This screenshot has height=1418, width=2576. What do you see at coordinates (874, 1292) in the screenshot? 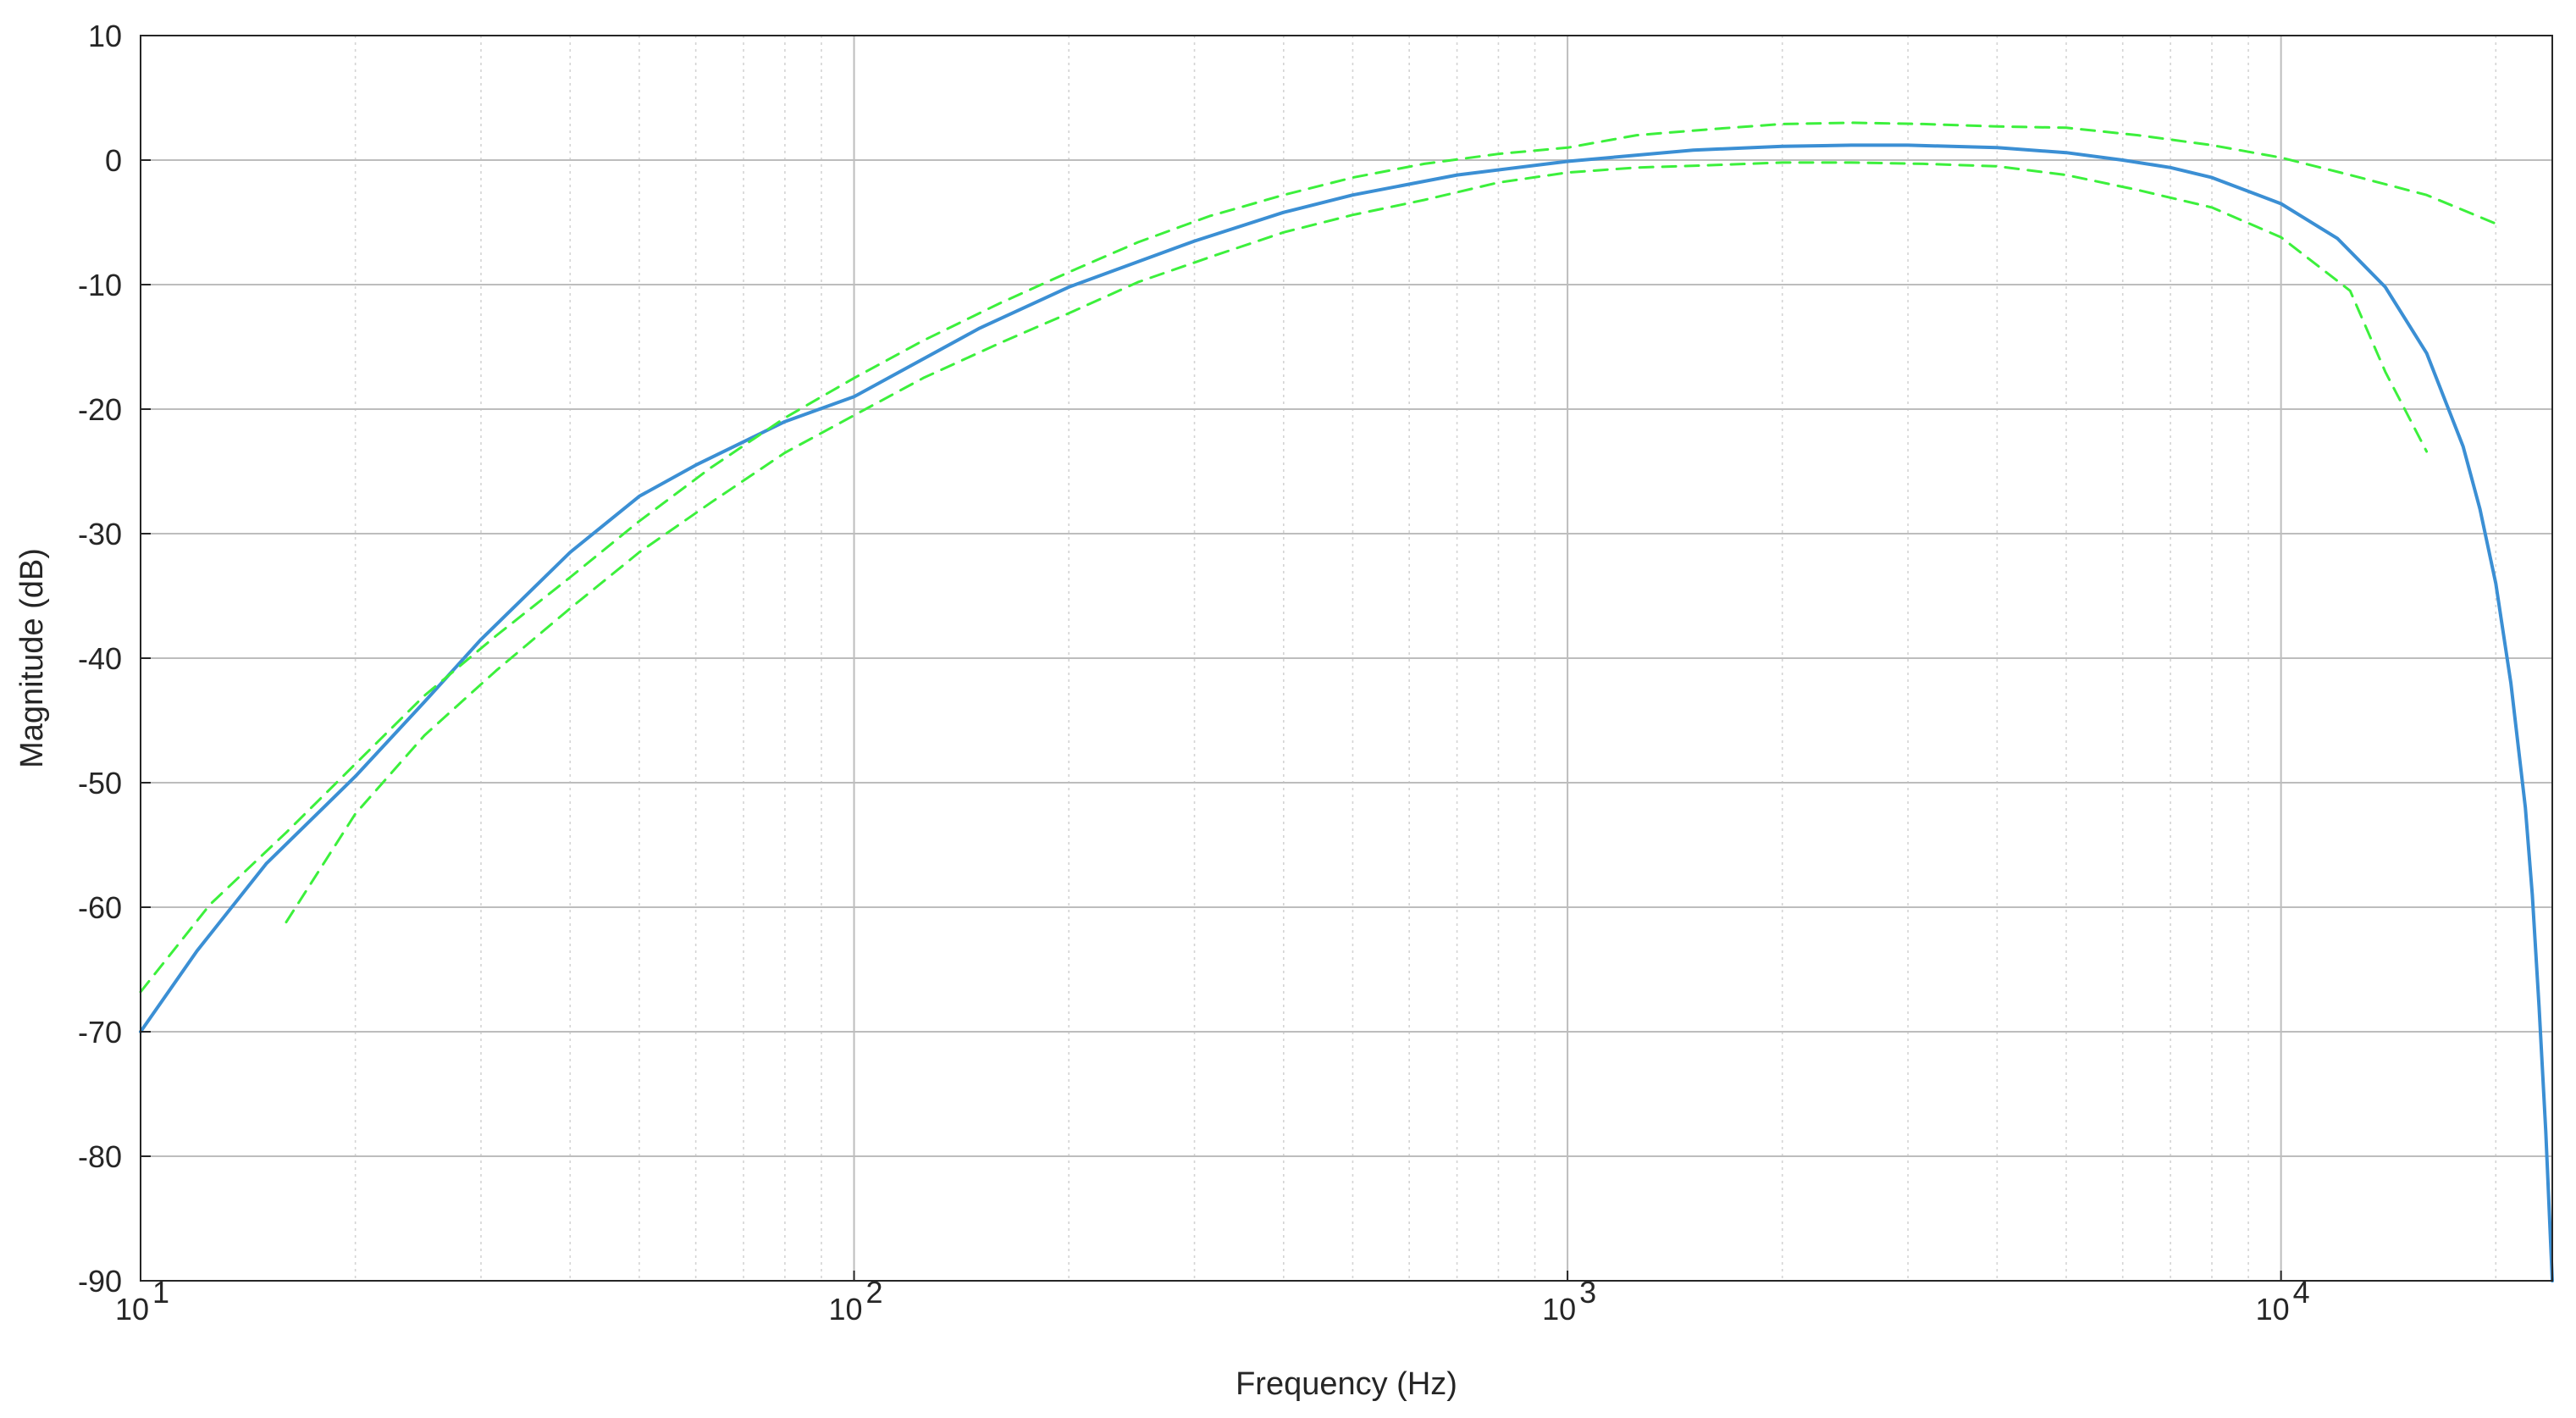
I see `x-tick-exponent: 2` at bounding box center [874, 1292].